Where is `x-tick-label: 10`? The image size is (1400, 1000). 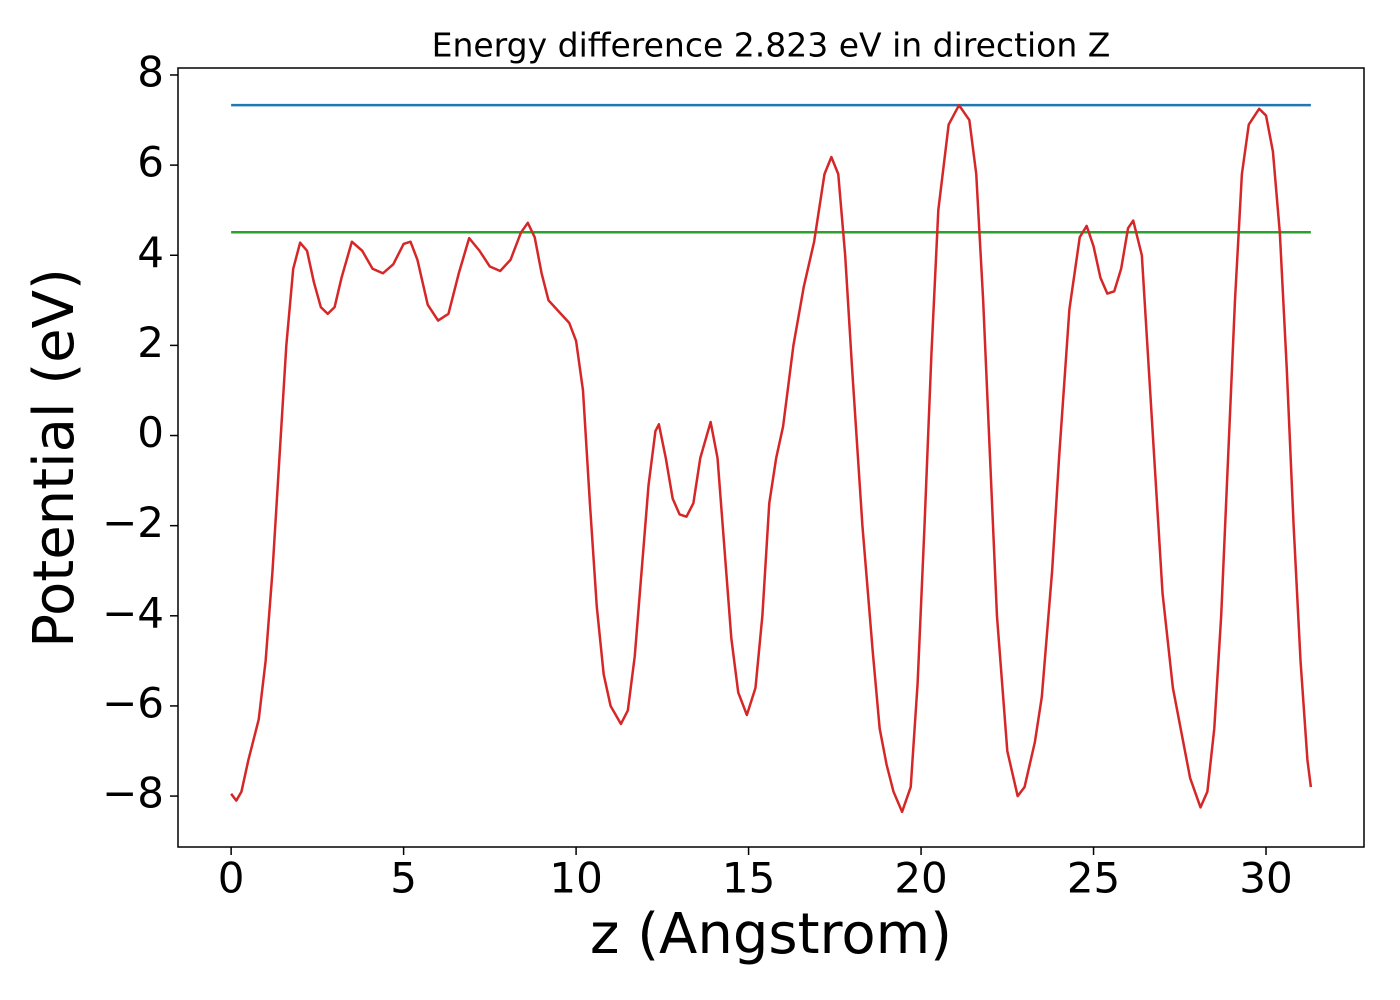 x-tick-label: 10 is located at coordinates (575, 878).